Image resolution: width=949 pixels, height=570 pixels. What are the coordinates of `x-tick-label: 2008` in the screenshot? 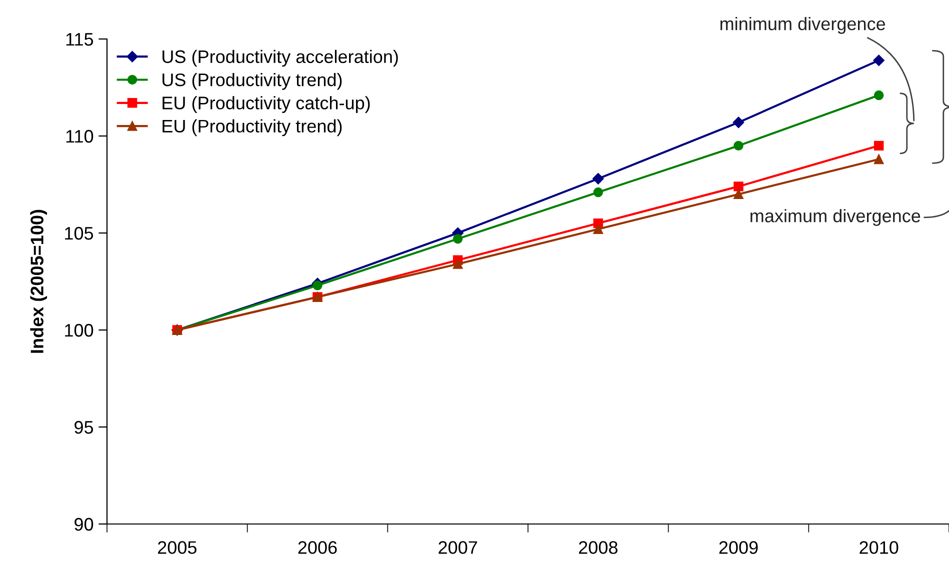 It's located at (598, 547).